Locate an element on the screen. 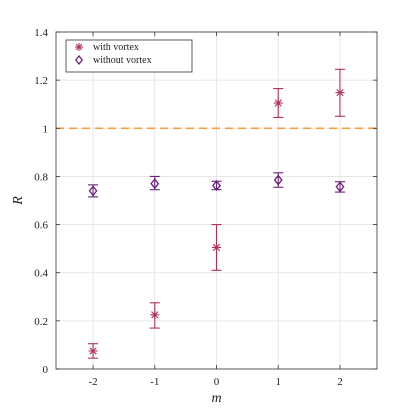 The width and height of the screenshot is (416, 415). y-tick-label: 1.2 is located at coordinates (41, 81).